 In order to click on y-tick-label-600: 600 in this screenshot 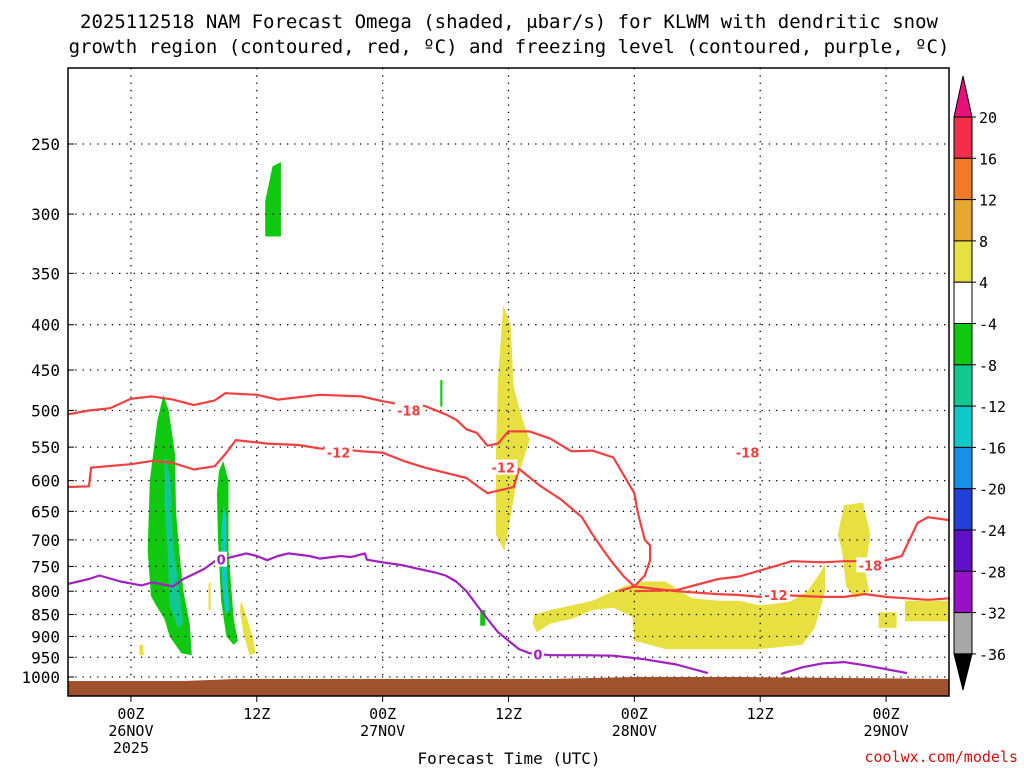, I will do `click(45, 481)`.